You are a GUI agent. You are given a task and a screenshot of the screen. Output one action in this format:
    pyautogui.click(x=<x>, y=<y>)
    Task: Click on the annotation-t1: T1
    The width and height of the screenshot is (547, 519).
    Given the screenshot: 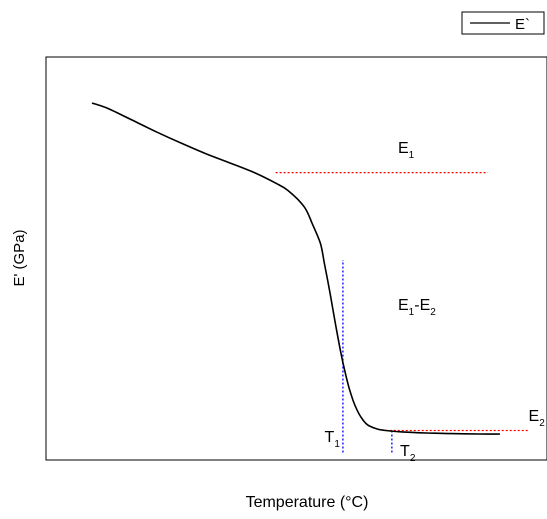 What is the action you would take?
    pyautogui.click(x=333, y=439)
    